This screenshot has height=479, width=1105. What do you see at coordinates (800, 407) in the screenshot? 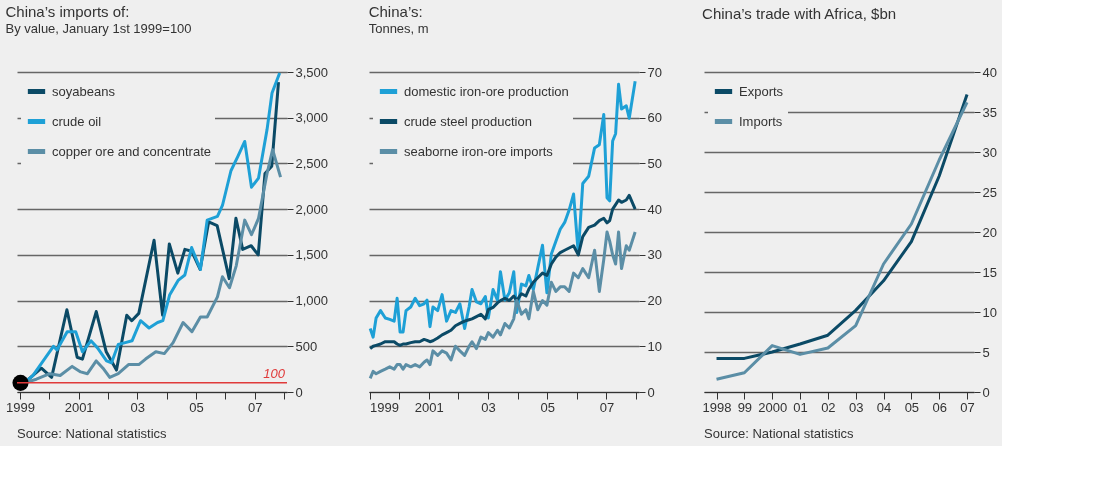
I see `x-tick-label: 01` at bounding box center [800, 407].